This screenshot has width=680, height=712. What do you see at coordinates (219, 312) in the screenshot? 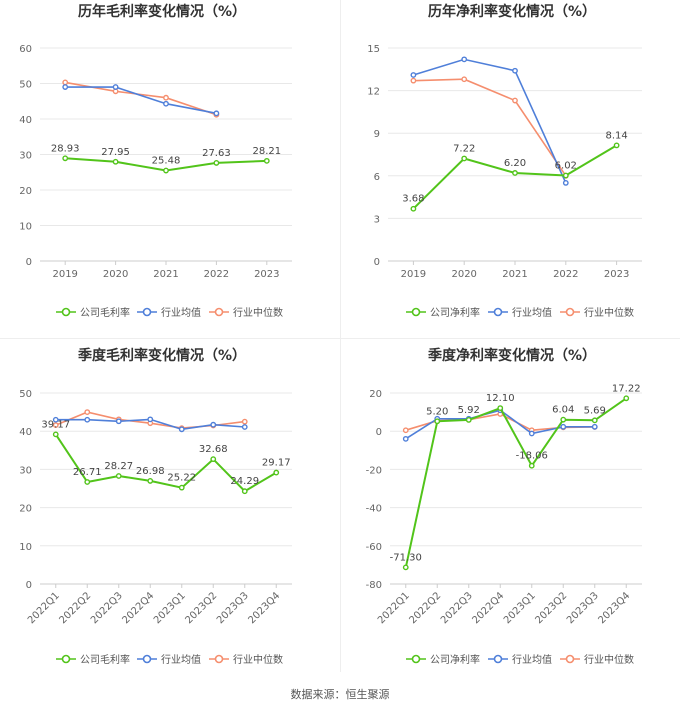
I see `annual-gross-legend-marker` at bounding box center [219, 312].